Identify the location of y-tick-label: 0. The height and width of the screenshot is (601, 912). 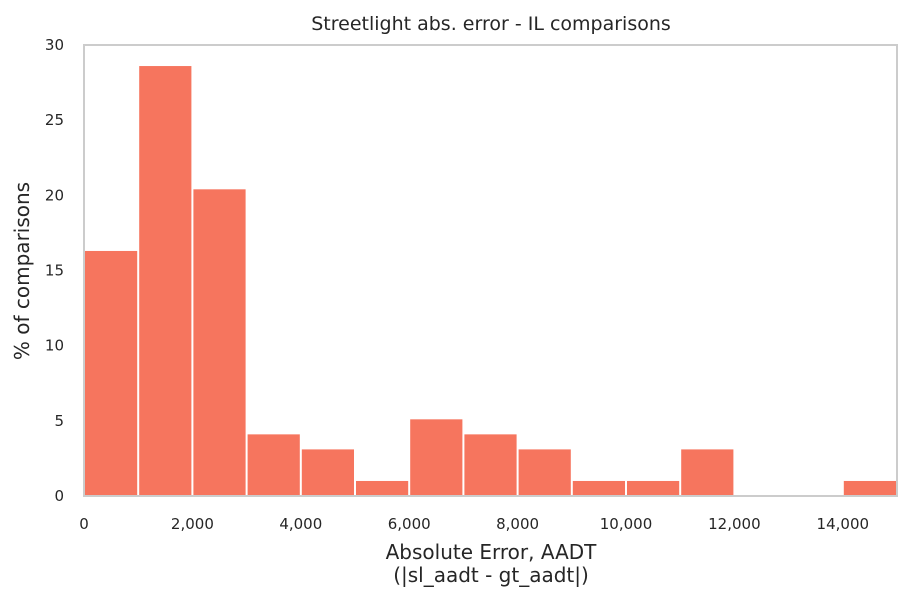
(59, 496).